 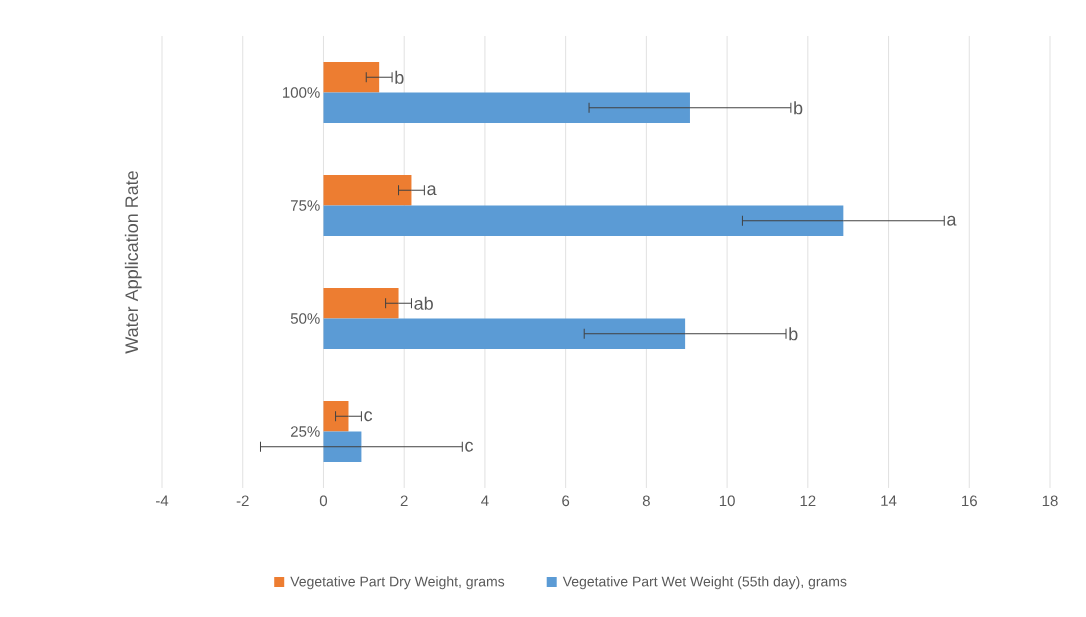 I want to click on y-tick-label: 100%, so click(x=301, y=92).